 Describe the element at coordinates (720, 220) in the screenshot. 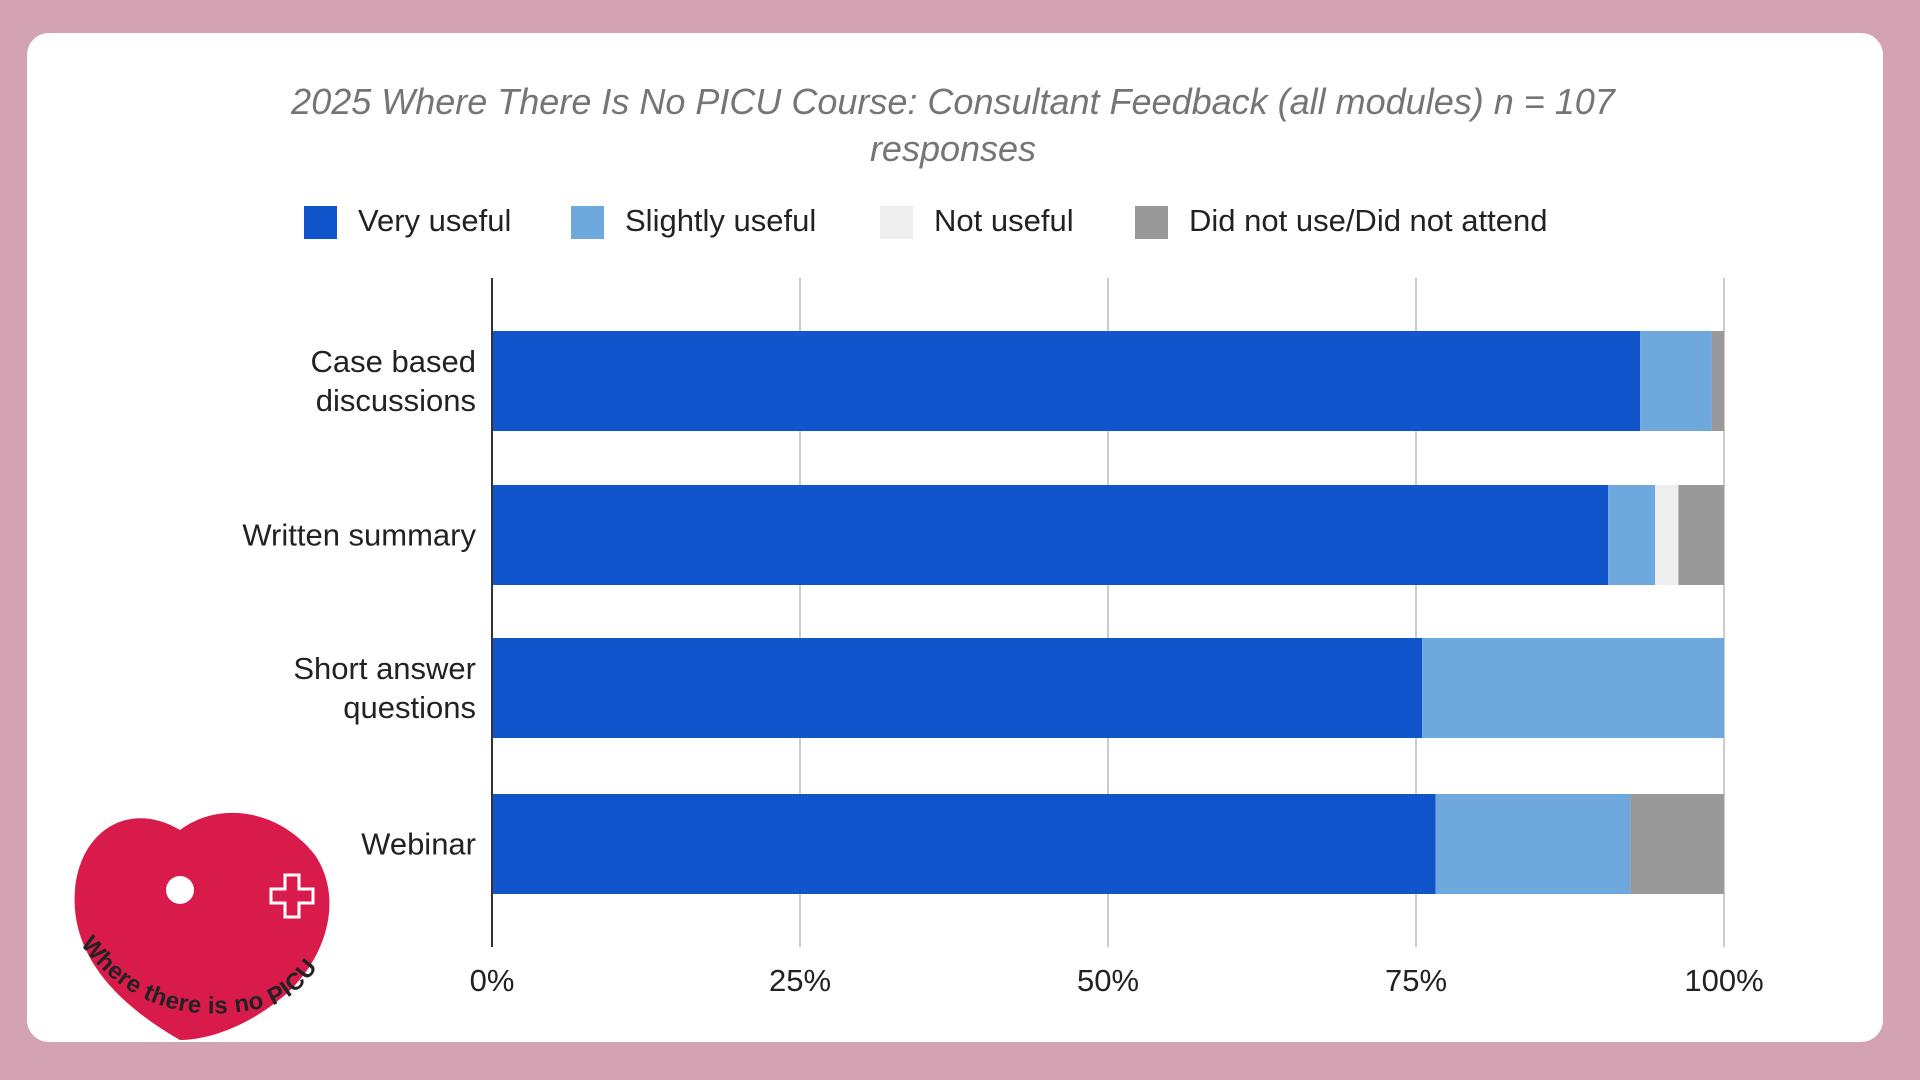

I see `legend-label: Slightly useful` at that location.